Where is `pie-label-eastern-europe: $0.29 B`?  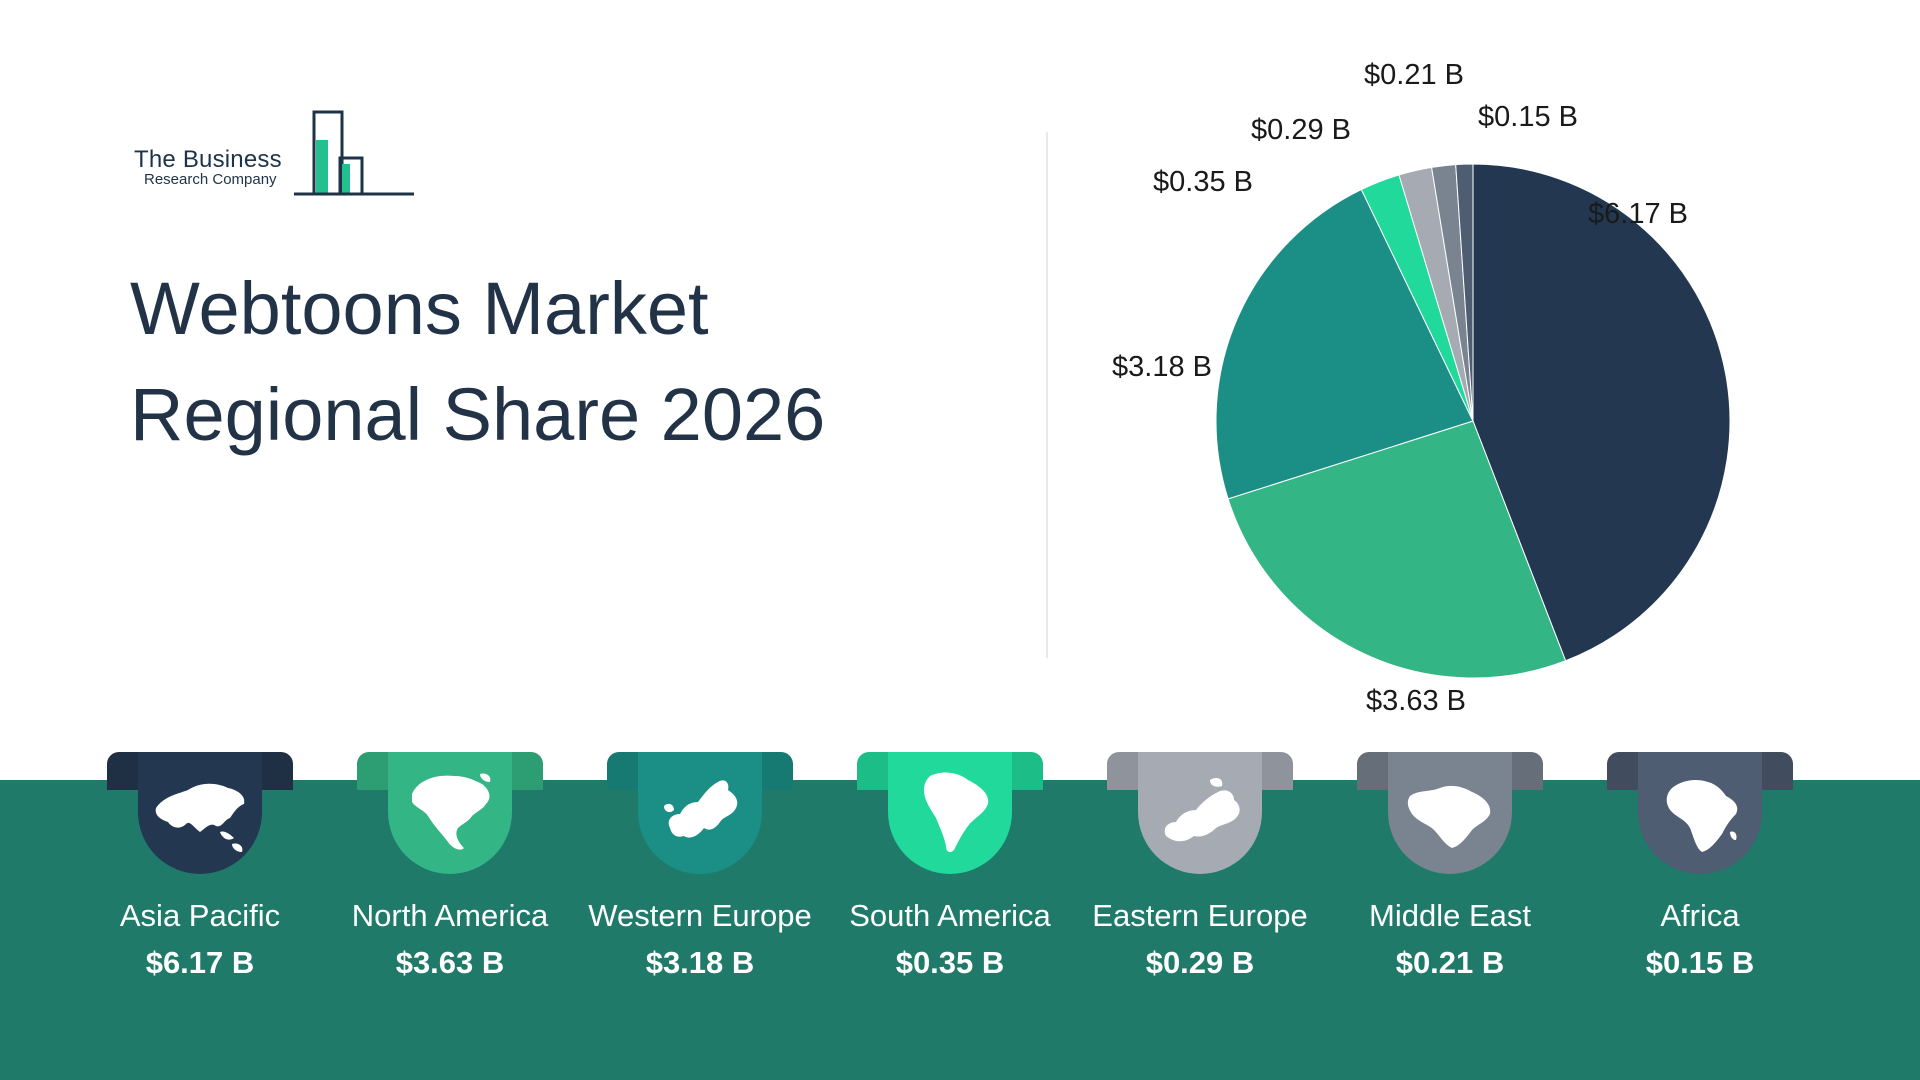 pie-label-eastern-europe: $0.29 B is located at coordinates (1301, 130).